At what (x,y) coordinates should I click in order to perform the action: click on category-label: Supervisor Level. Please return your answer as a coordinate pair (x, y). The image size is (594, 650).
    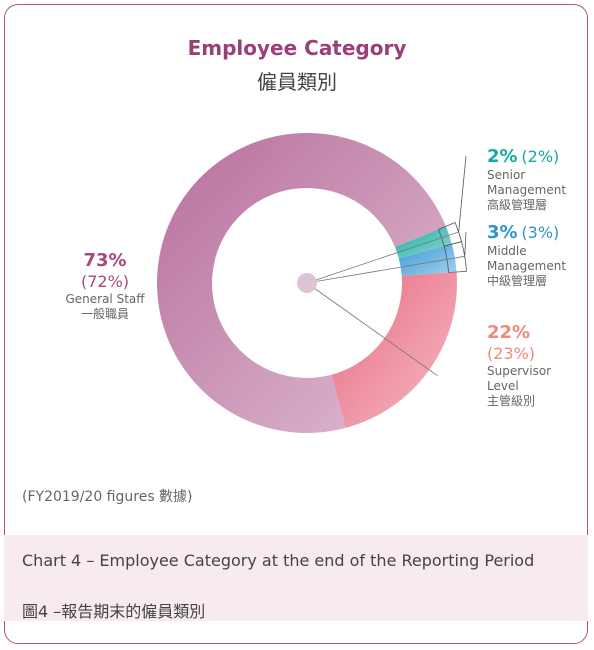
    Looking at the image, I should click on (519, 378).